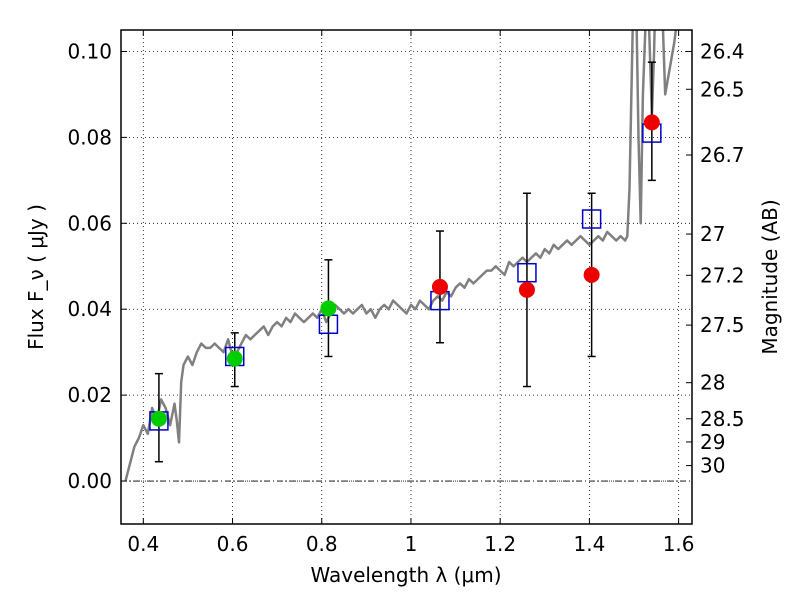 The width and height of the screenshot is (800, 600). What do you see at coordinates (712, 466) in the screenshot?
I see `mag-tick-label: 30` at bounding box center [712, 466].